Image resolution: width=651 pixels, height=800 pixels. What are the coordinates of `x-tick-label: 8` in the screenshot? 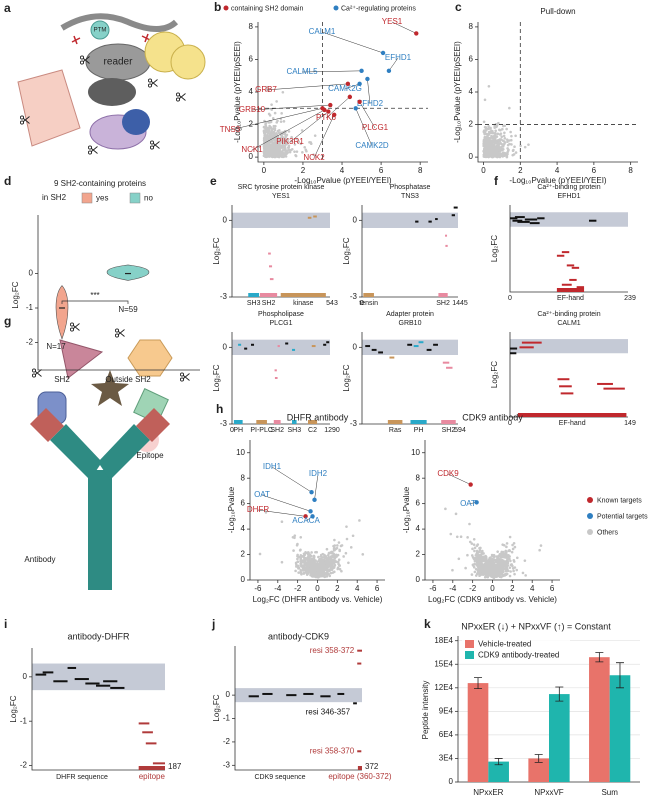 It's located at (630, 170).